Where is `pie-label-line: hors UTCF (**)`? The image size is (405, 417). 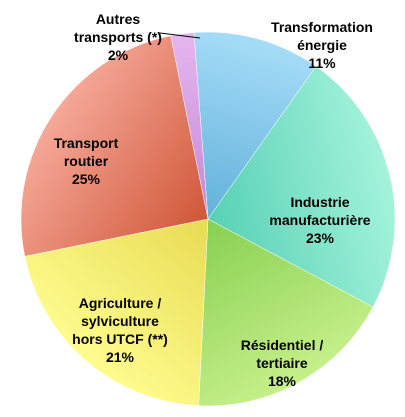
pie-label-line: hors UTCF (**) is located at coordinates (120, 339).